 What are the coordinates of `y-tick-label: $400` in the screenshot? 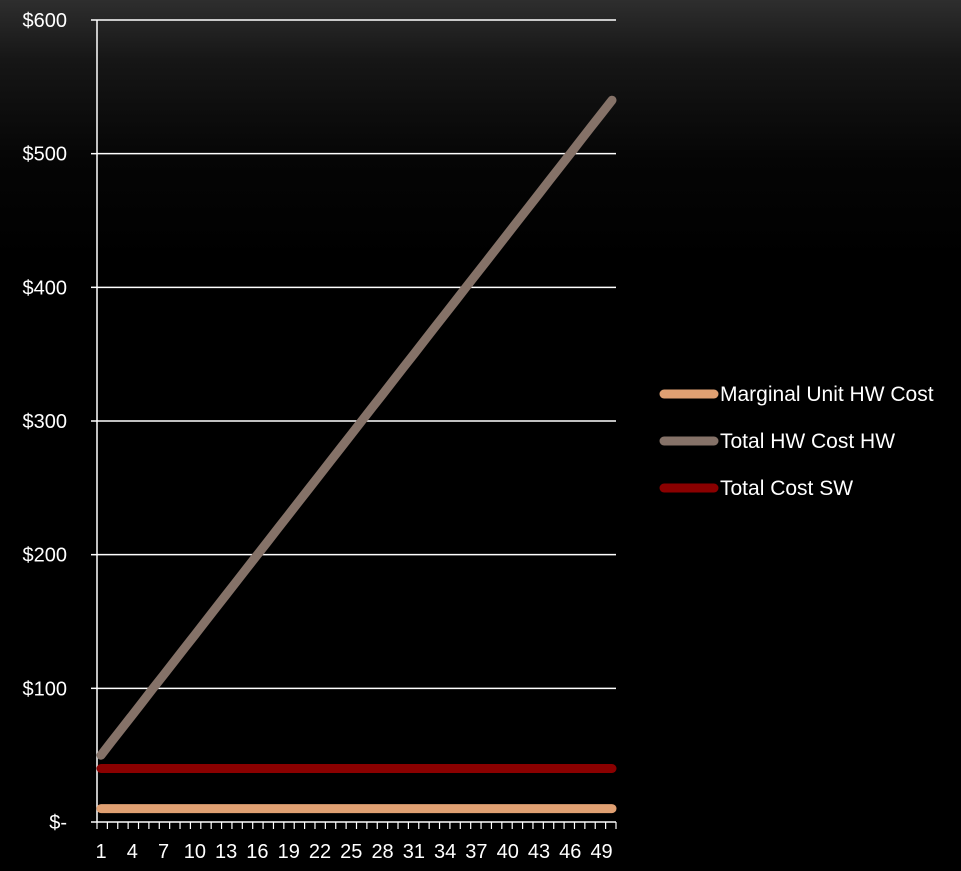 It's located at (45, 288).